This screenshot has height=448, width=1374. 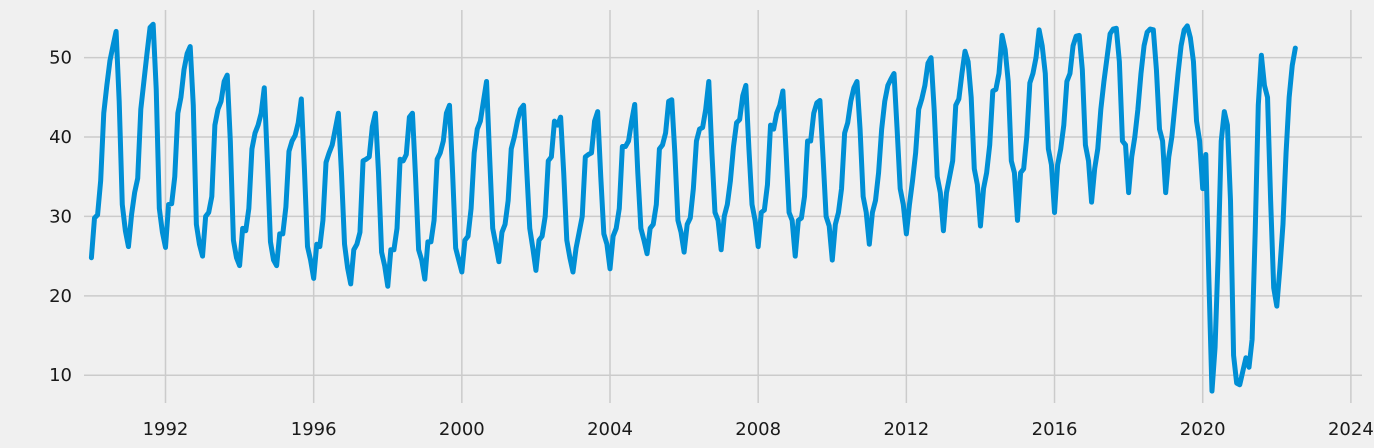 I want to click on y-tick-label-30: 30, so click(x=60, y=216).